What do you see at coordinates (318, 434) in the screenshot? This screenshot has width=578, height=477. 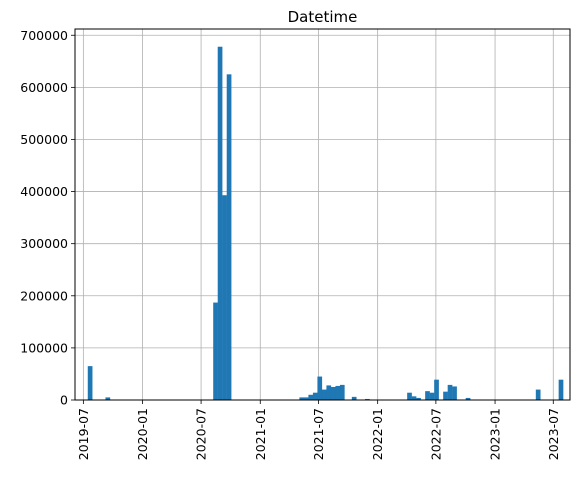 I see `x-tick-label: 2021-07` at bounding box center [318, 434].